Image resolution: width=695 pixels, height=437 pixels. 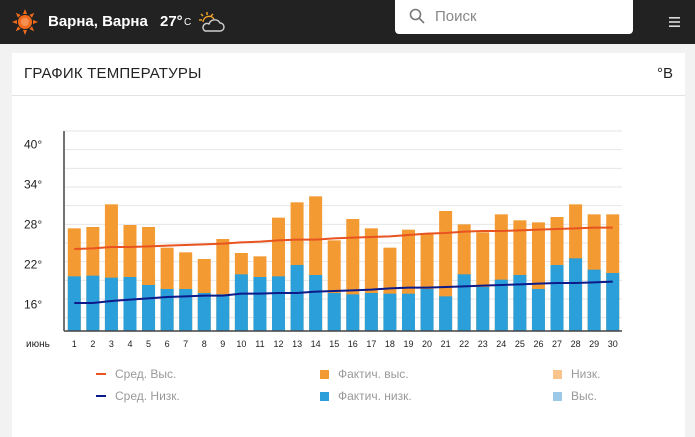 What do you see at coordinates (33, 184) in the screenshot?
I see `y-tick-label: 34°` at bounding box center [33, 184].